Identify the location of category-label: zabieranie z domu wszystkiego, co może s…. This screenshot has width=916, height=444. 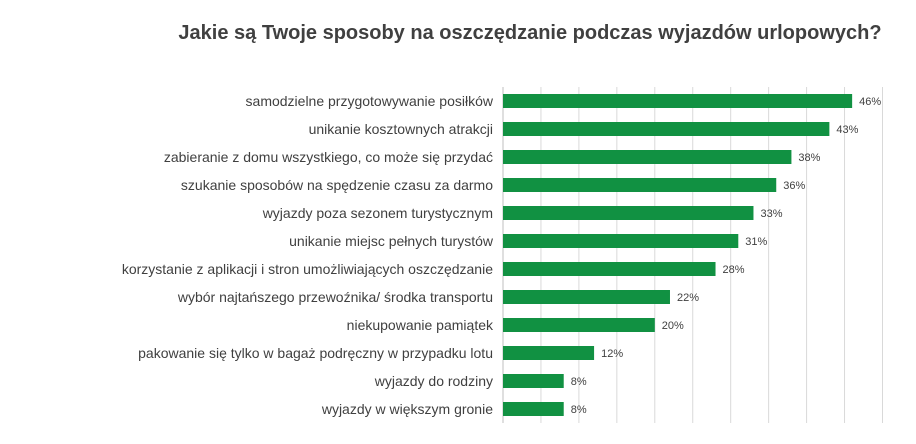
(328, 157).